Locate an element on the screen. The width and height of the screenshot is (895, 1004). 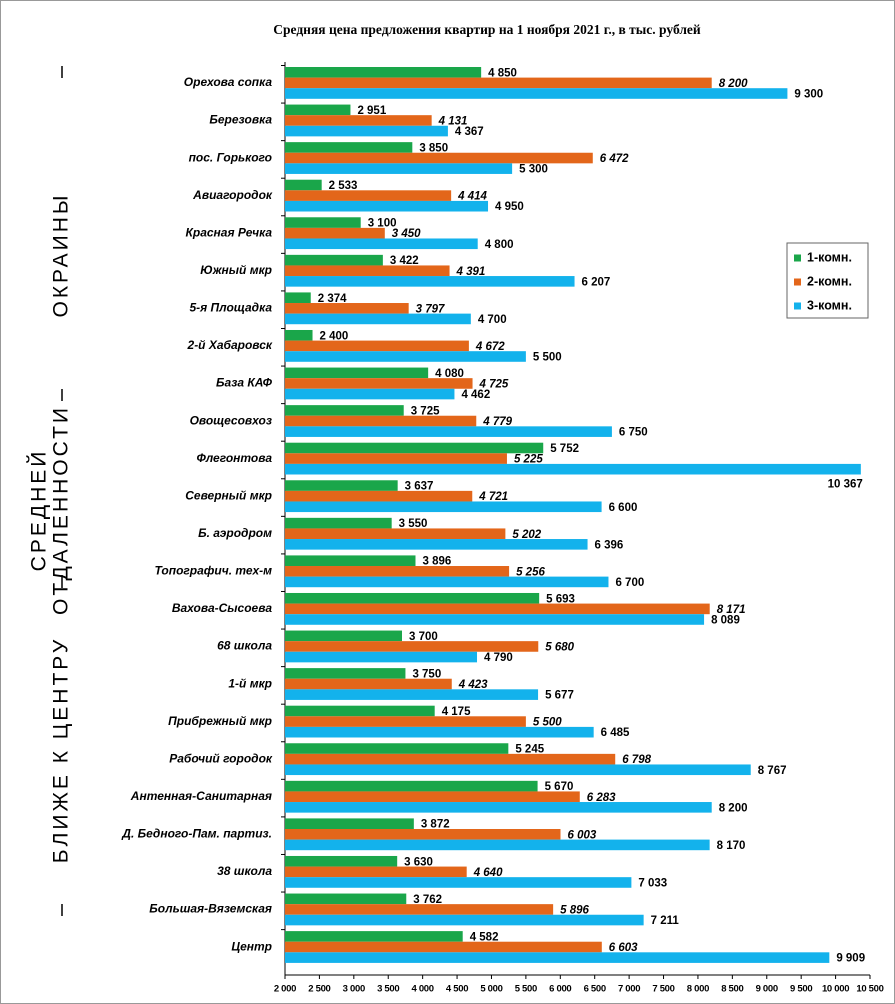
x-tick-label: 10 500 is located at coordinates (869, 989).